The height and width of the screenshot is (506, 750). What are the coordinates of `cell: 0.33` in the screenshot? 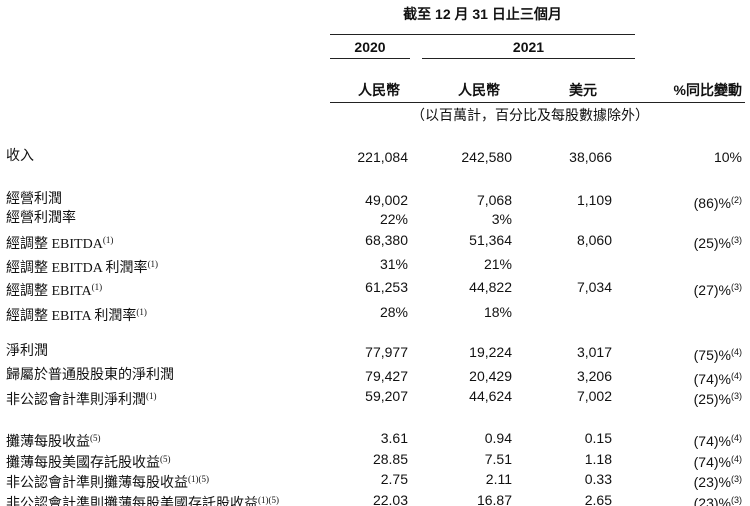 It's located at (598, 479).